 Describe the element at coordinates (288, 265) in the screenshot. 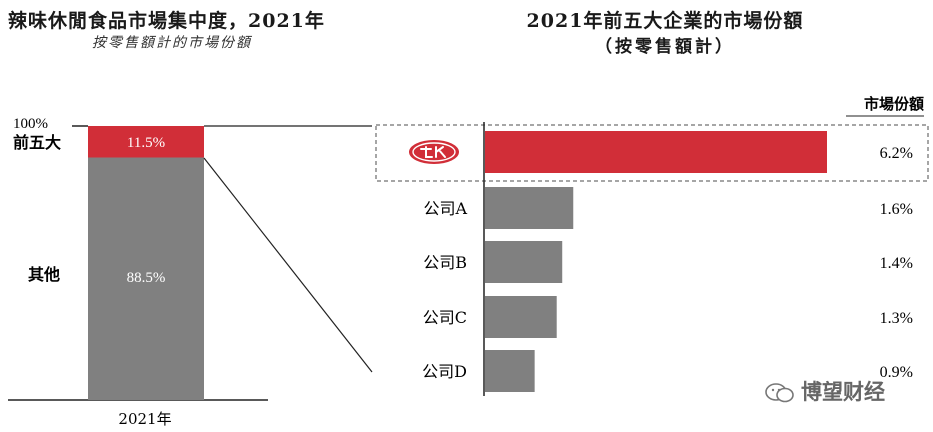

I see `connector-line-bottom` at that location.